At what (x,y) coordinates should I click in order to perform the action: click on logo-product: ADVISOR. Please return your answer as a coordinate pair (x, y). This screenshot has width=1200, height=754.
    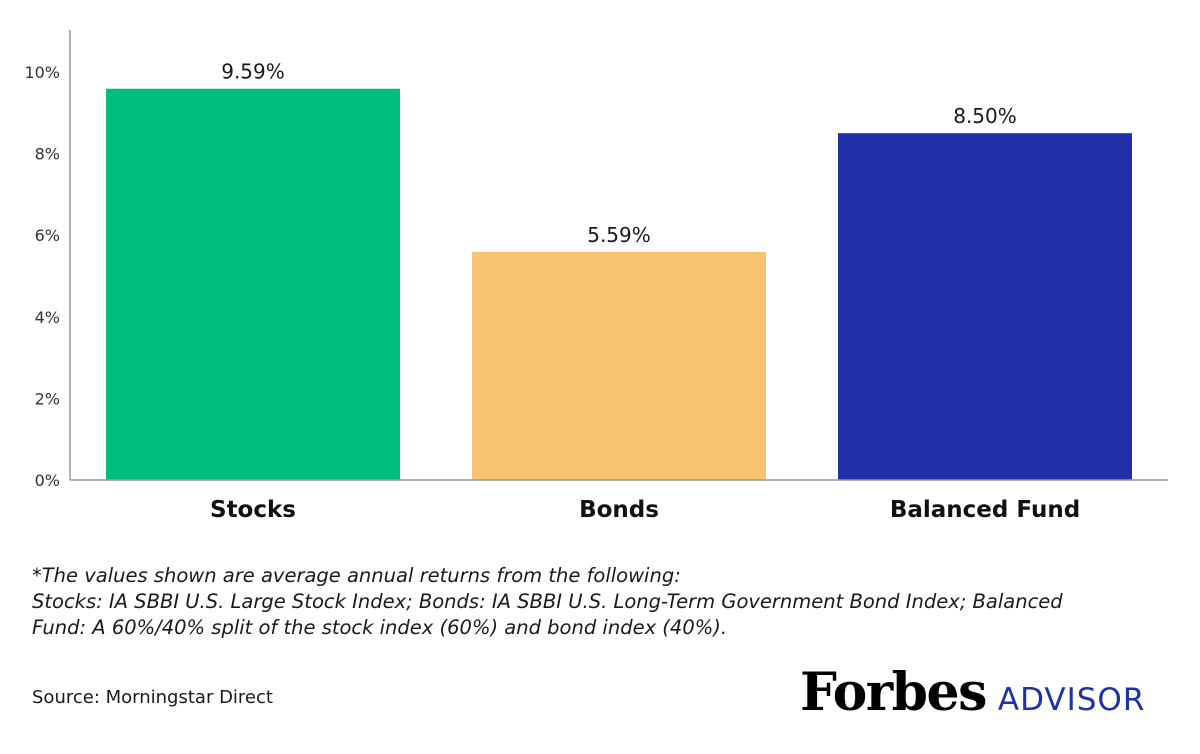
    Looking at the image, I should click on (1071, 700).